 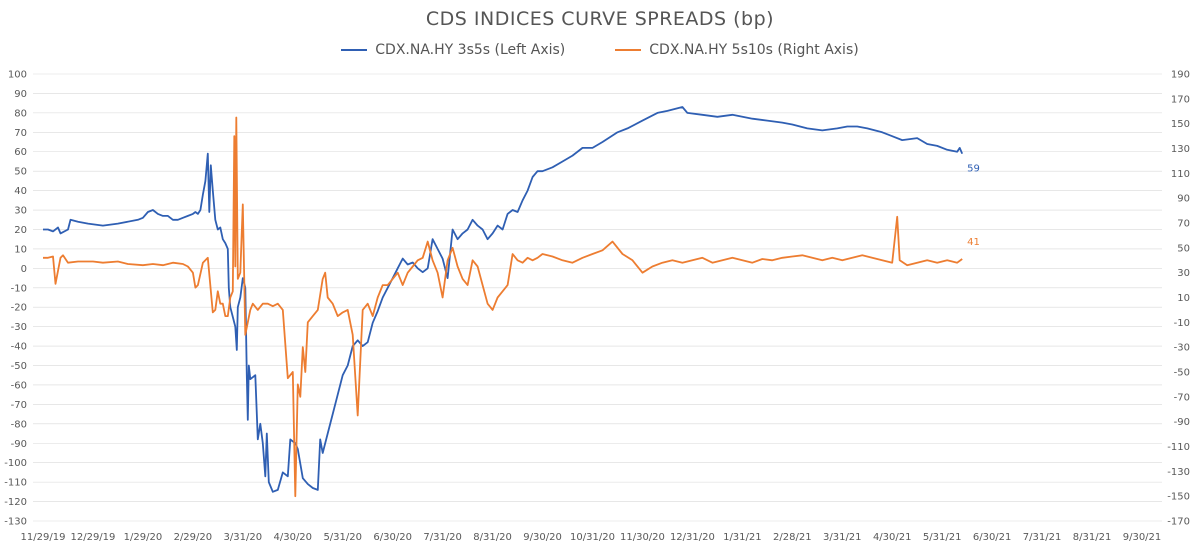 I want to click on left-axis-tick-label: 80, so click(x=20, y=113).